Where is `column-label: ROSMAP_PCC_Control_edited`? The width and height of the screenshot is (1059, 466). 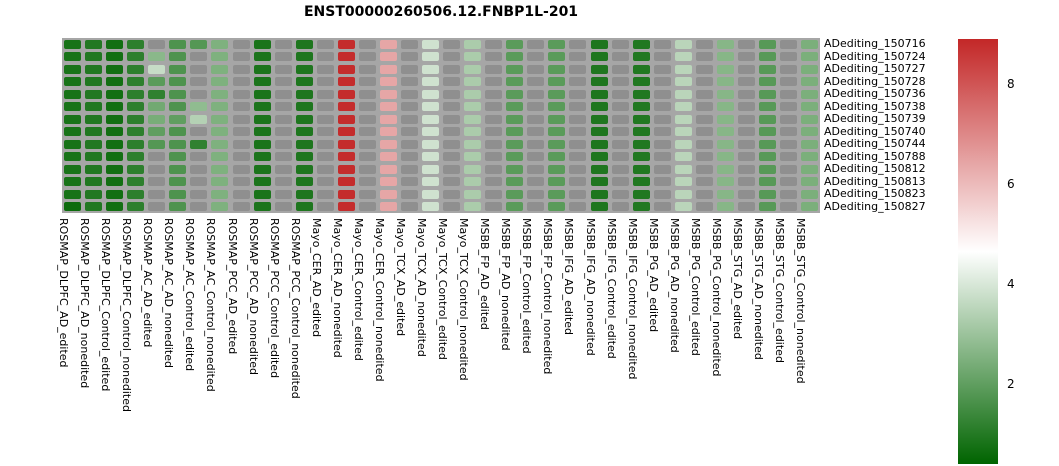 column-label: ROSMAP_PCC_Control_edited is located at coordinates (274, 298).